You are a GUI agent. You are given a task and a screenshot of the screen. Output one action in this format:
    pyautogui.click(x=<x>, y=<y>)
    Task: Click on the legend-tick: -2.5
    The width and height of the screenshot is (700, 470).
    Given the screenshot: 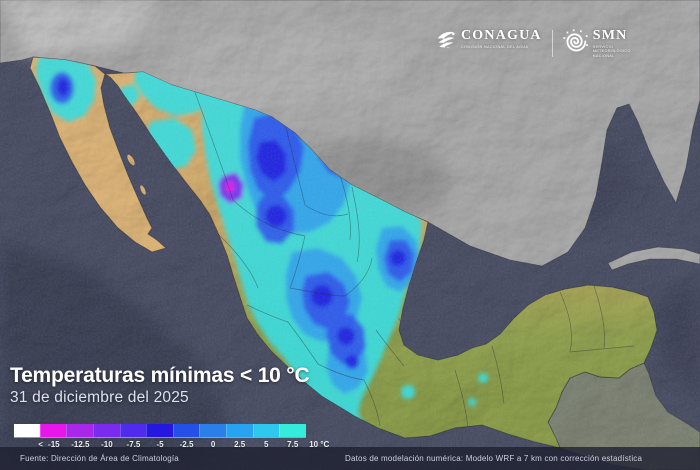 What is the action you would take?
    pyautogui.click(x=186, y=444)
    